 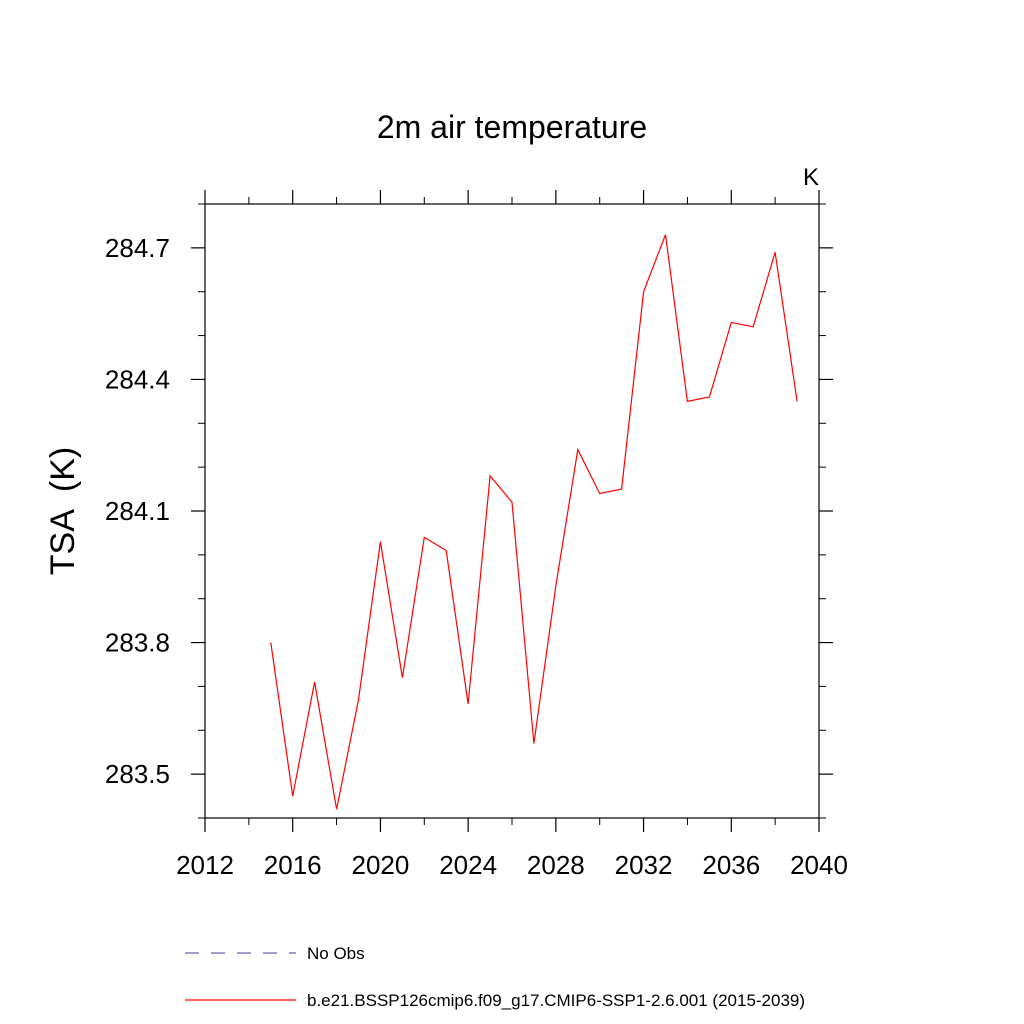 What do you see at coordinates (137, 379) in the screenshot?
I see `y-tick-label: 284.4` at bounding box center [137, 379].